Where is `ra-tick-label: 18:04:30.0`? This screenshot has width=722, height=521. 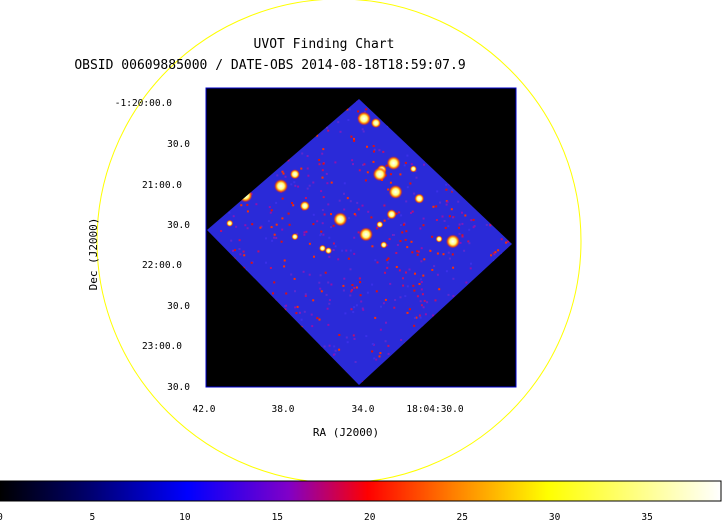 ra-tick-label: 18:04:30.0 is located at coordinates (434, 409).